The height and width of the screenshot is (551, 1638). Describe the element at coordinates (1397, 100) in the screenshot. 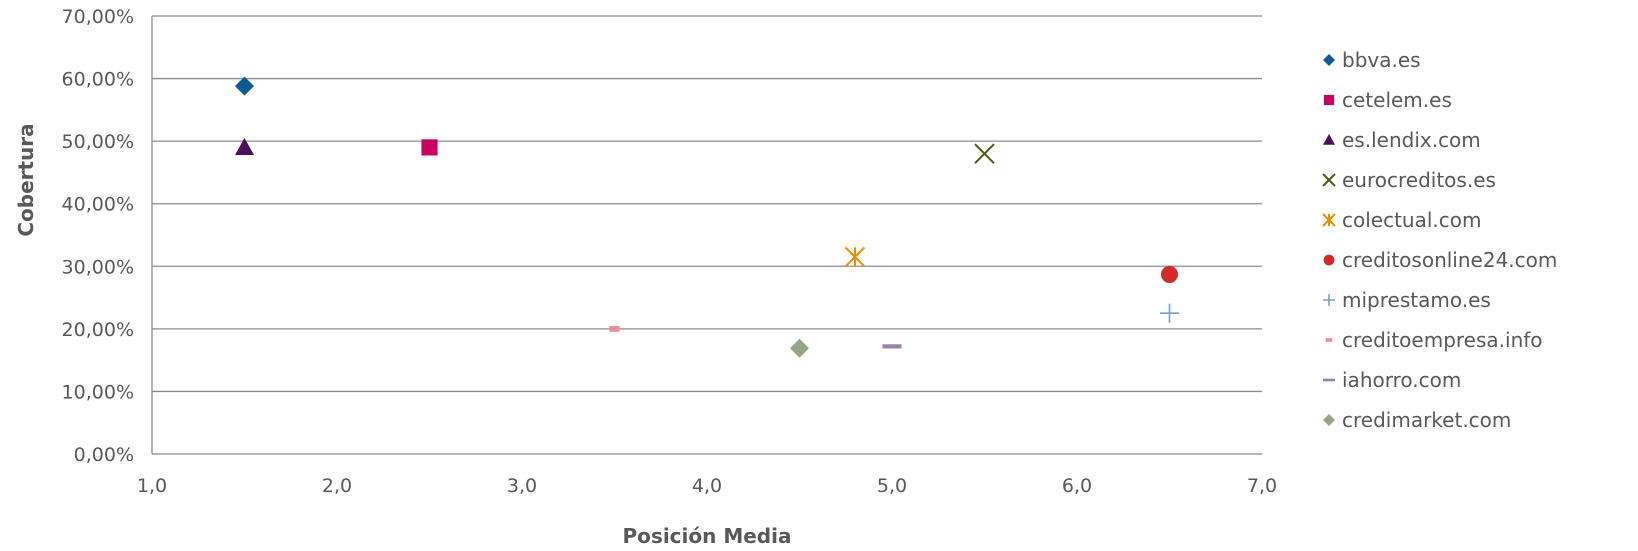

I see `legend-label: cetelem.es` at that location.